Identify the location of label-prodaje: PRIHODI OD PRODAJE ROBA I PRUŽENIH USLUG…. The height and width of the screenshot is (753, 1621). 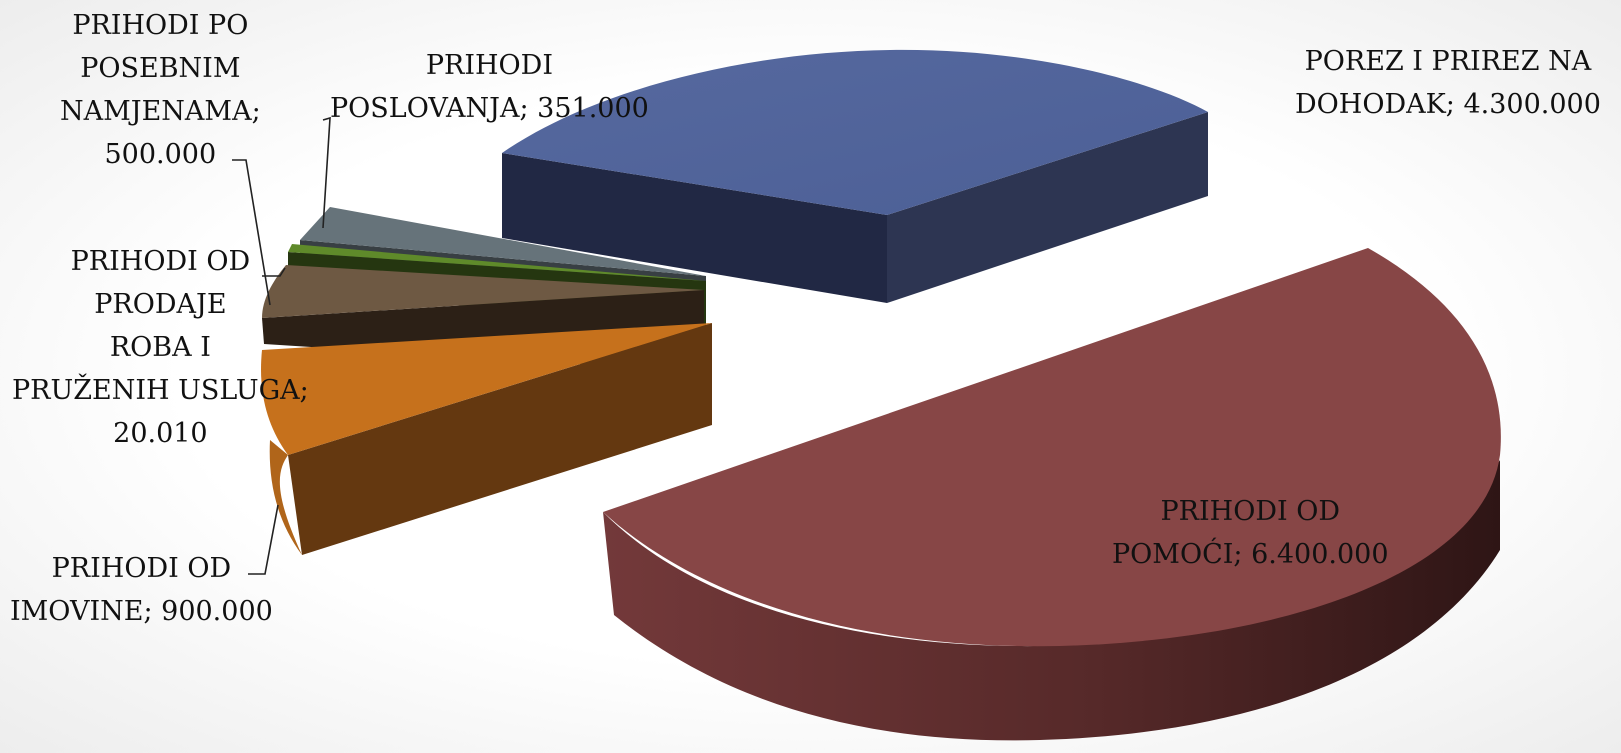
(160, 347).